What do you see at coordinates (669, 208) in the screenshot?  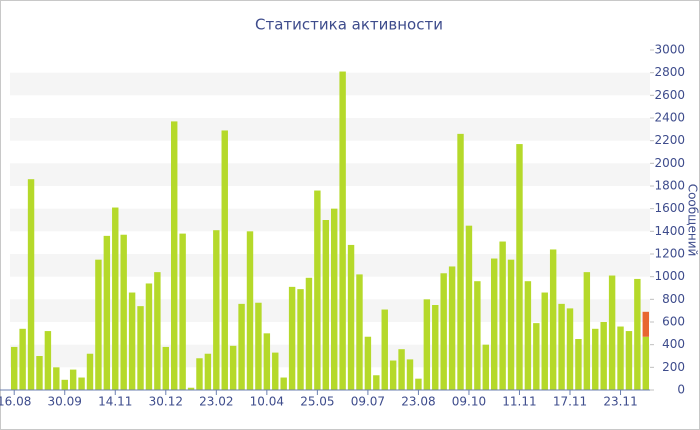 I see `y-tick-label: 1600` at bounding box center [669, 208].